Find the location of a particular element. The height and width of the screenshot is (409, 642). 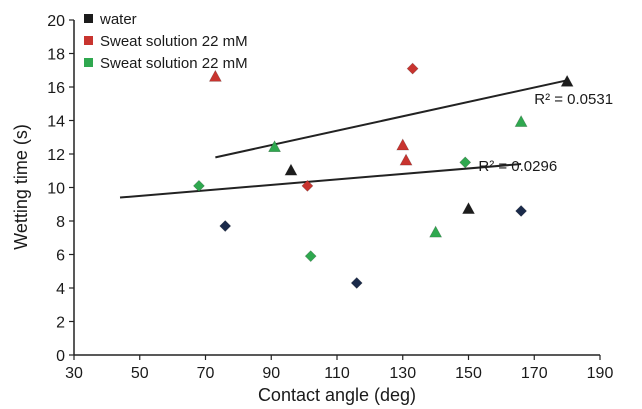

x-tick-label: 70 is located at coordinates (206, 373).